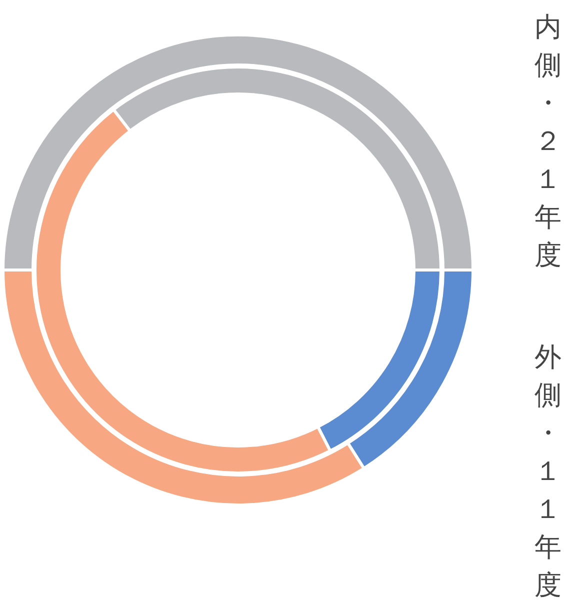 The image size is (569, 604). What do you see at coordinates (548, 471) in the screenshot?
I see `text: 外側・１１年度` at bounding box center [548, 471].